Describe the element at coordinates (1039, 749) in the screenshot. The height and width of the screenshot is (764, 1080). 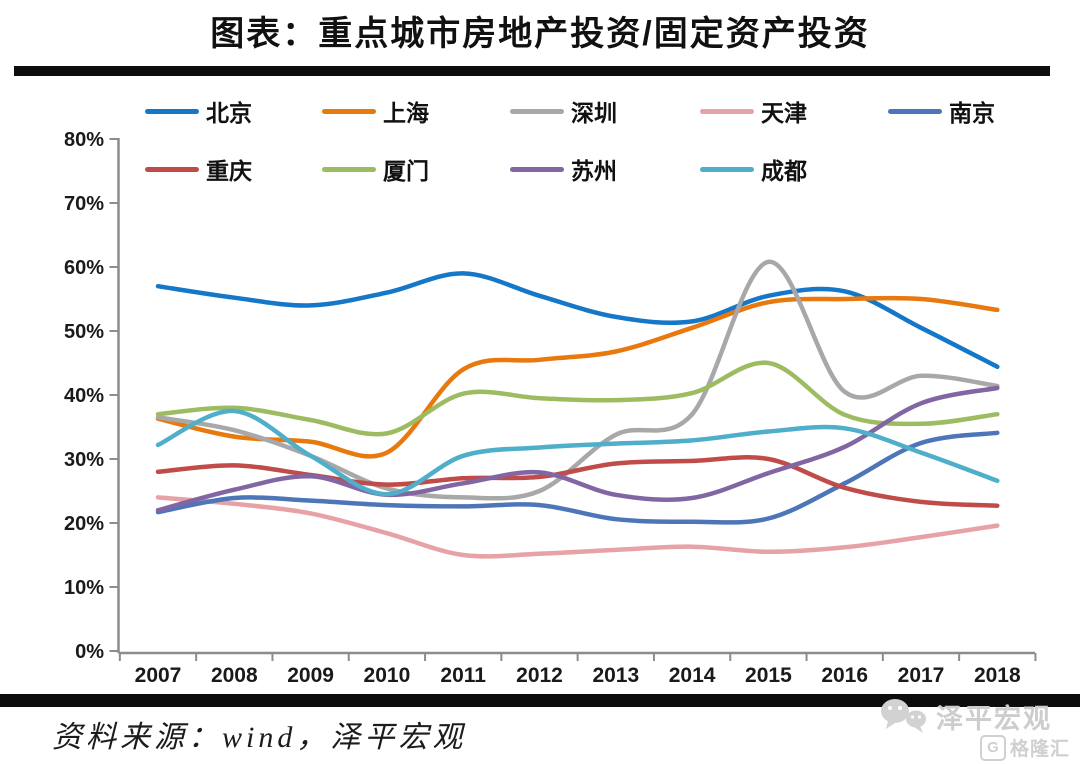
I see `gelonghui-logo-text: 格隆汇` at that location.